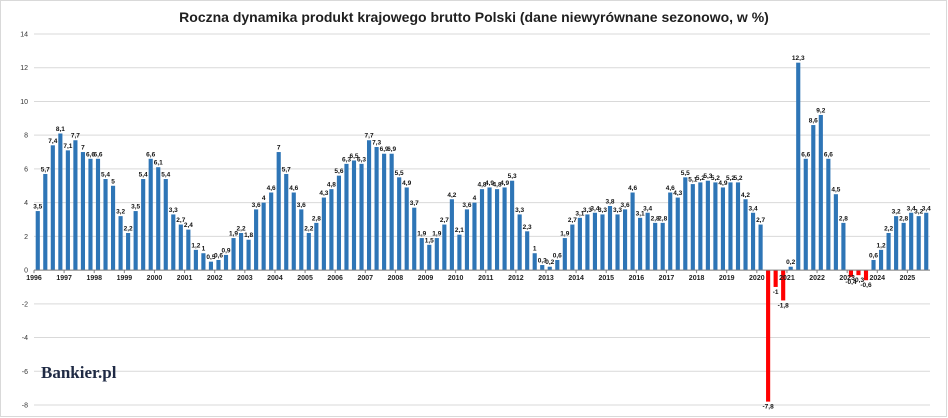  Describe the element at coordinates (369, 136) in the screenshot. I see `data-label: 7,7` at that location.